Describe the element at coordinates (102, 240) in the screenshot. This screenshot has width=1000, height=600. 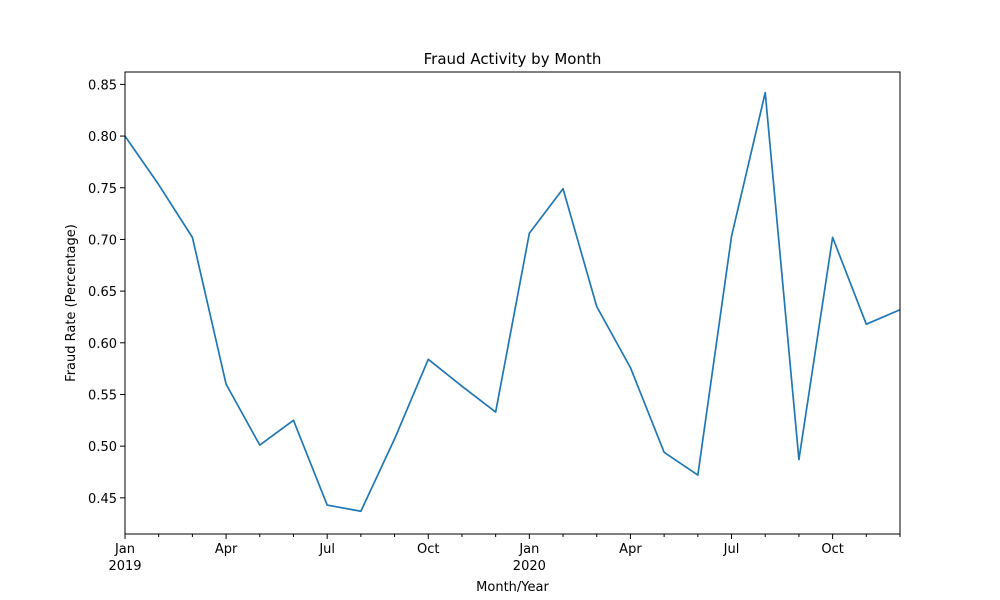
I see `y-tick-label: 0.70` at that location.